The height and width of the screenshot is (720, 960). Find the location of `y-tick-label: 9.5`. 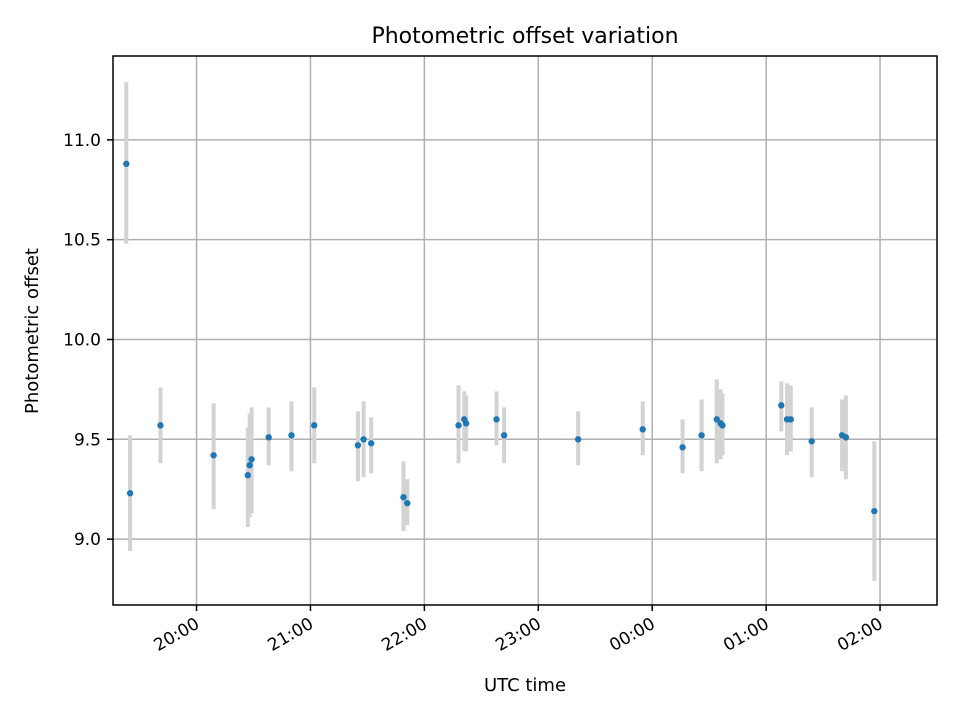

y-tick-label: 9.5 is located at coordinates (87, 440).